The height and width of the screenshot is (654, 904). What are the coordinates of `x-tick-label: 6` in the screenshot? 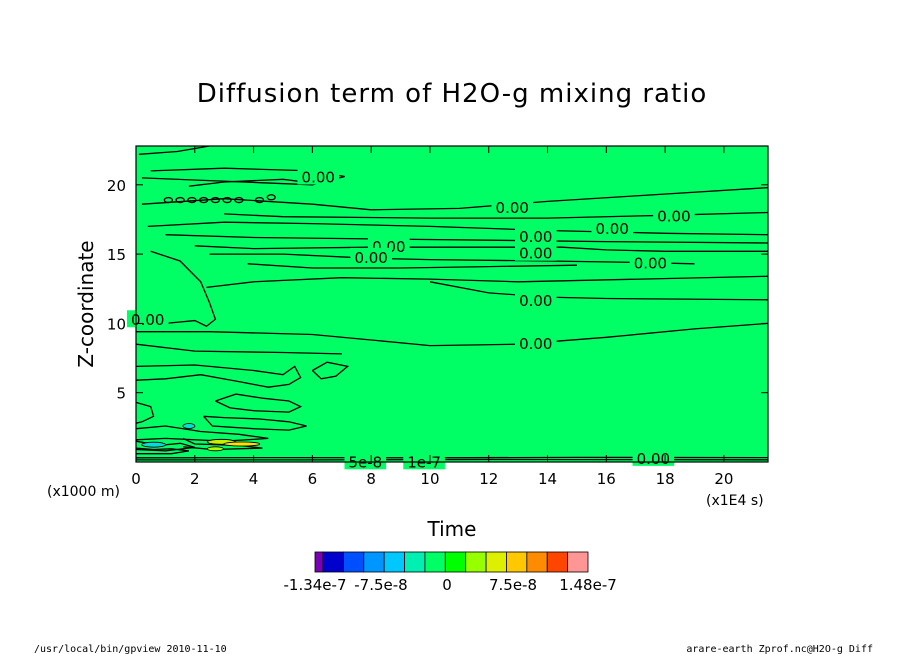 It's located at (313, 479).